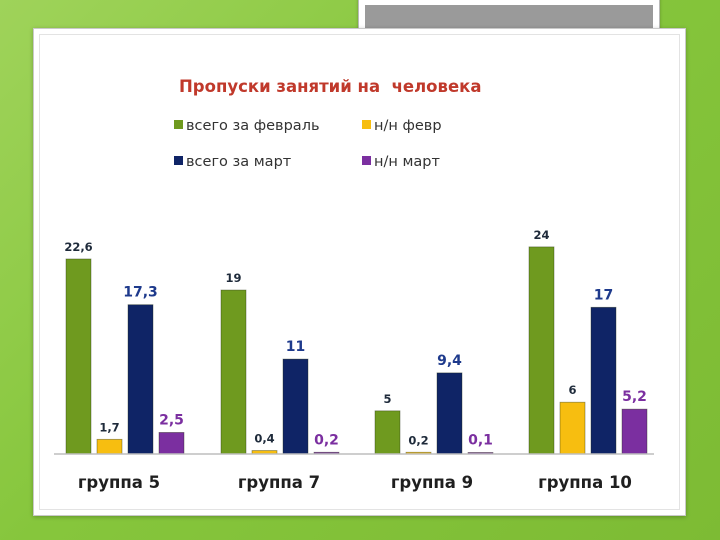 The image size is (720, 540). I want to click on value-label-1-2: 19, so click(233, 278).